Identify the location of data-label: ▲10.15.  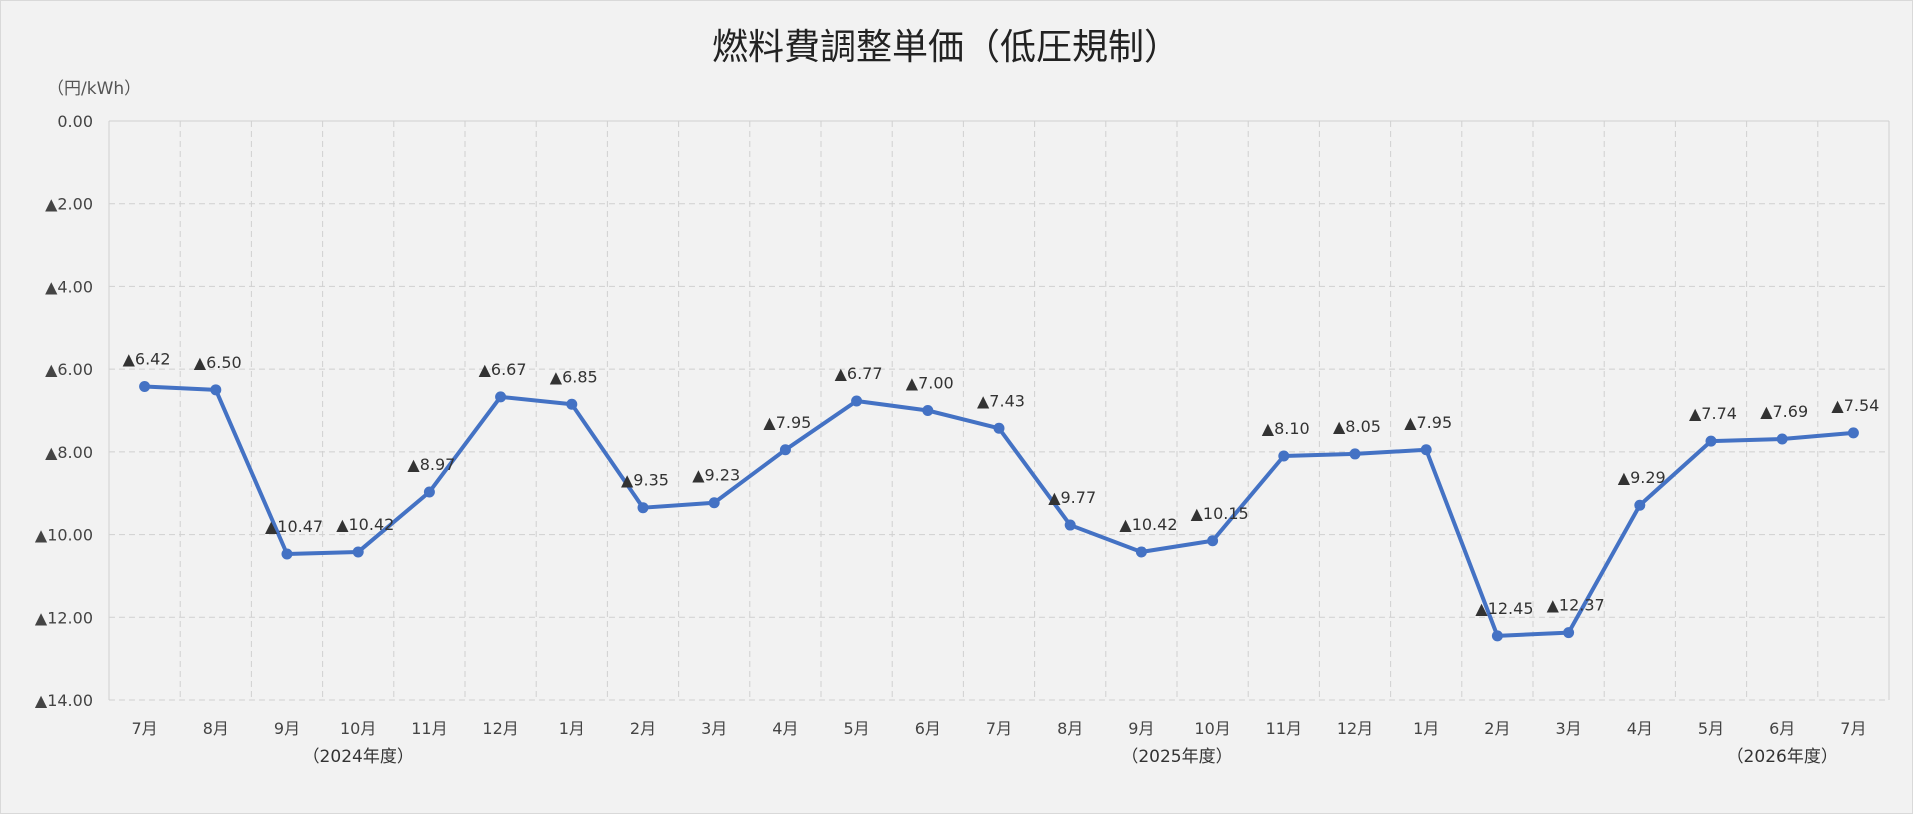
(1220, 513).